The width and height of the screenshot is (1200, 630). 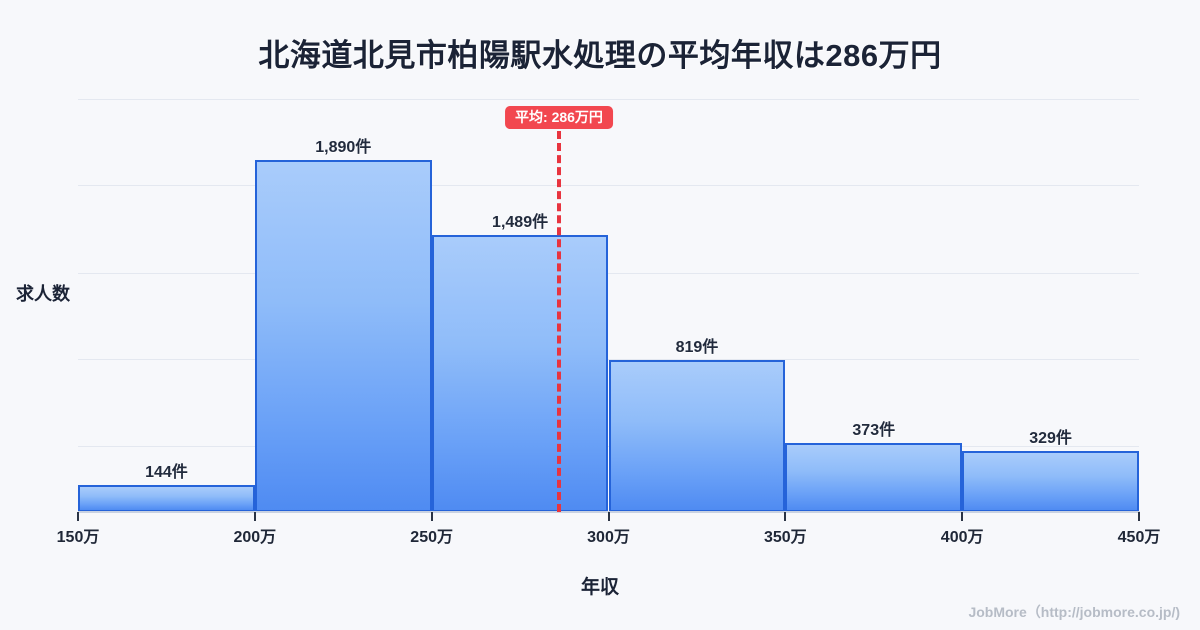 What do you see at coordinates (559, 117) in the screenshot?
I see `average-badge: 平均: 286万円` at bounding box center [559, 117].